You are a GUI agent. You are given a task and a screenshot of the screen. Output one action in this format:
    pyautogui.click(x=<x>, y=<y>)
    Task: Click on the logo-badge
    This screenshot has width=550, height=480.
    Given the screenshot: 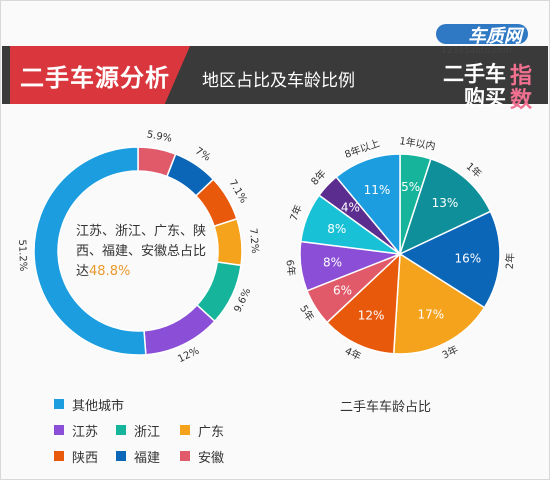 What is the action you would take?
    pyautogui.click(x=482, y=34)
    